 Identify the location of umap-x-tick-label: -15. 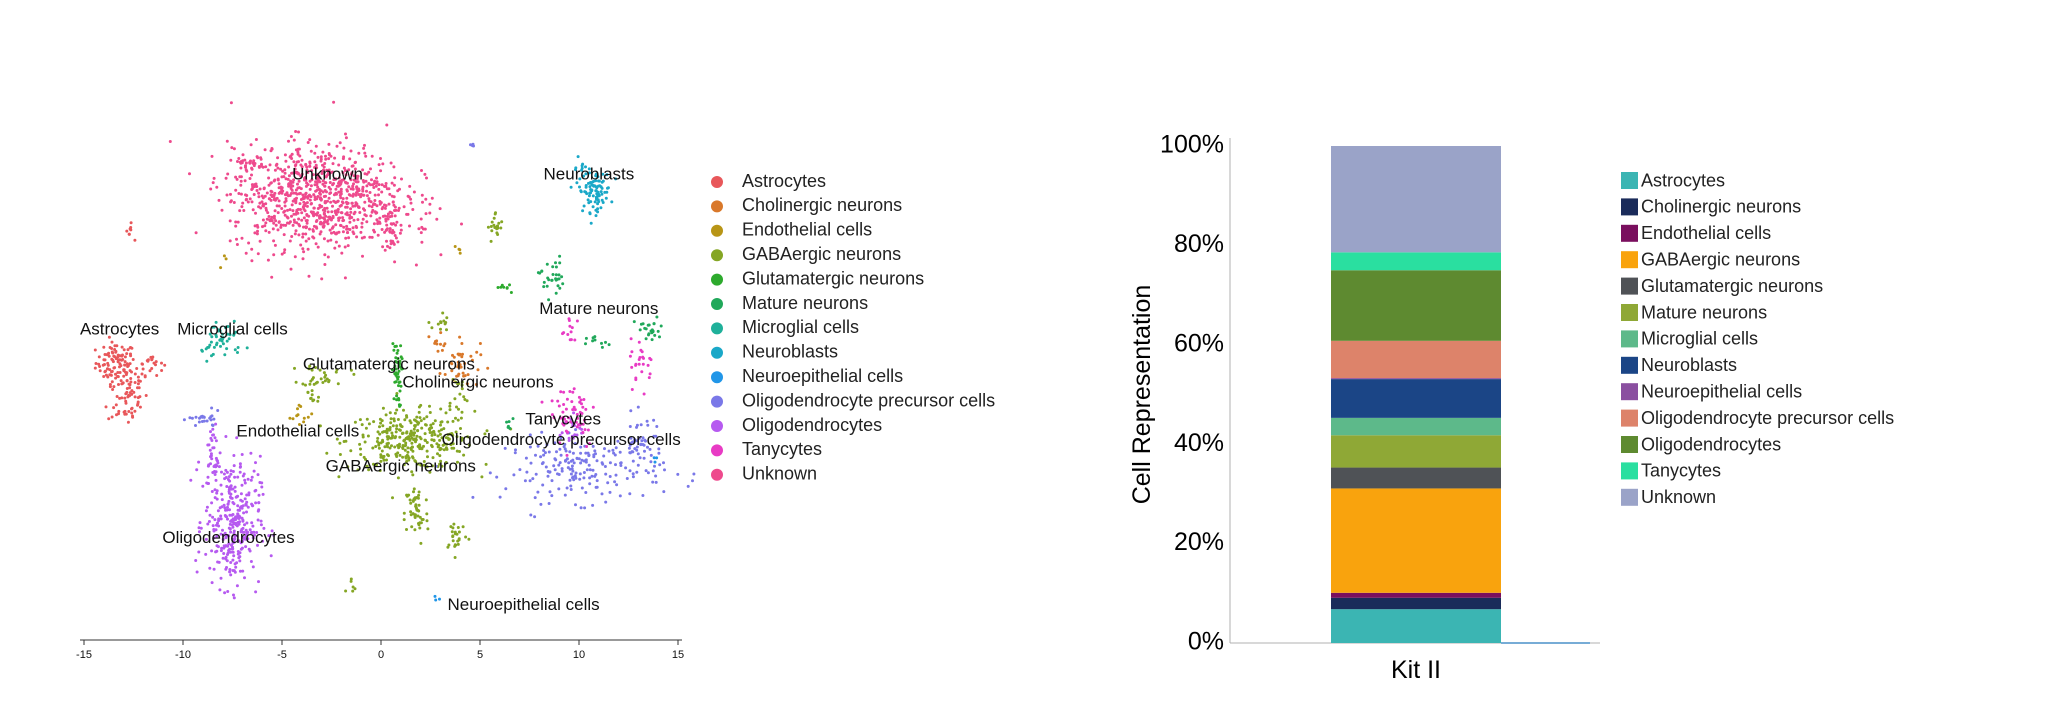
(84, 655).